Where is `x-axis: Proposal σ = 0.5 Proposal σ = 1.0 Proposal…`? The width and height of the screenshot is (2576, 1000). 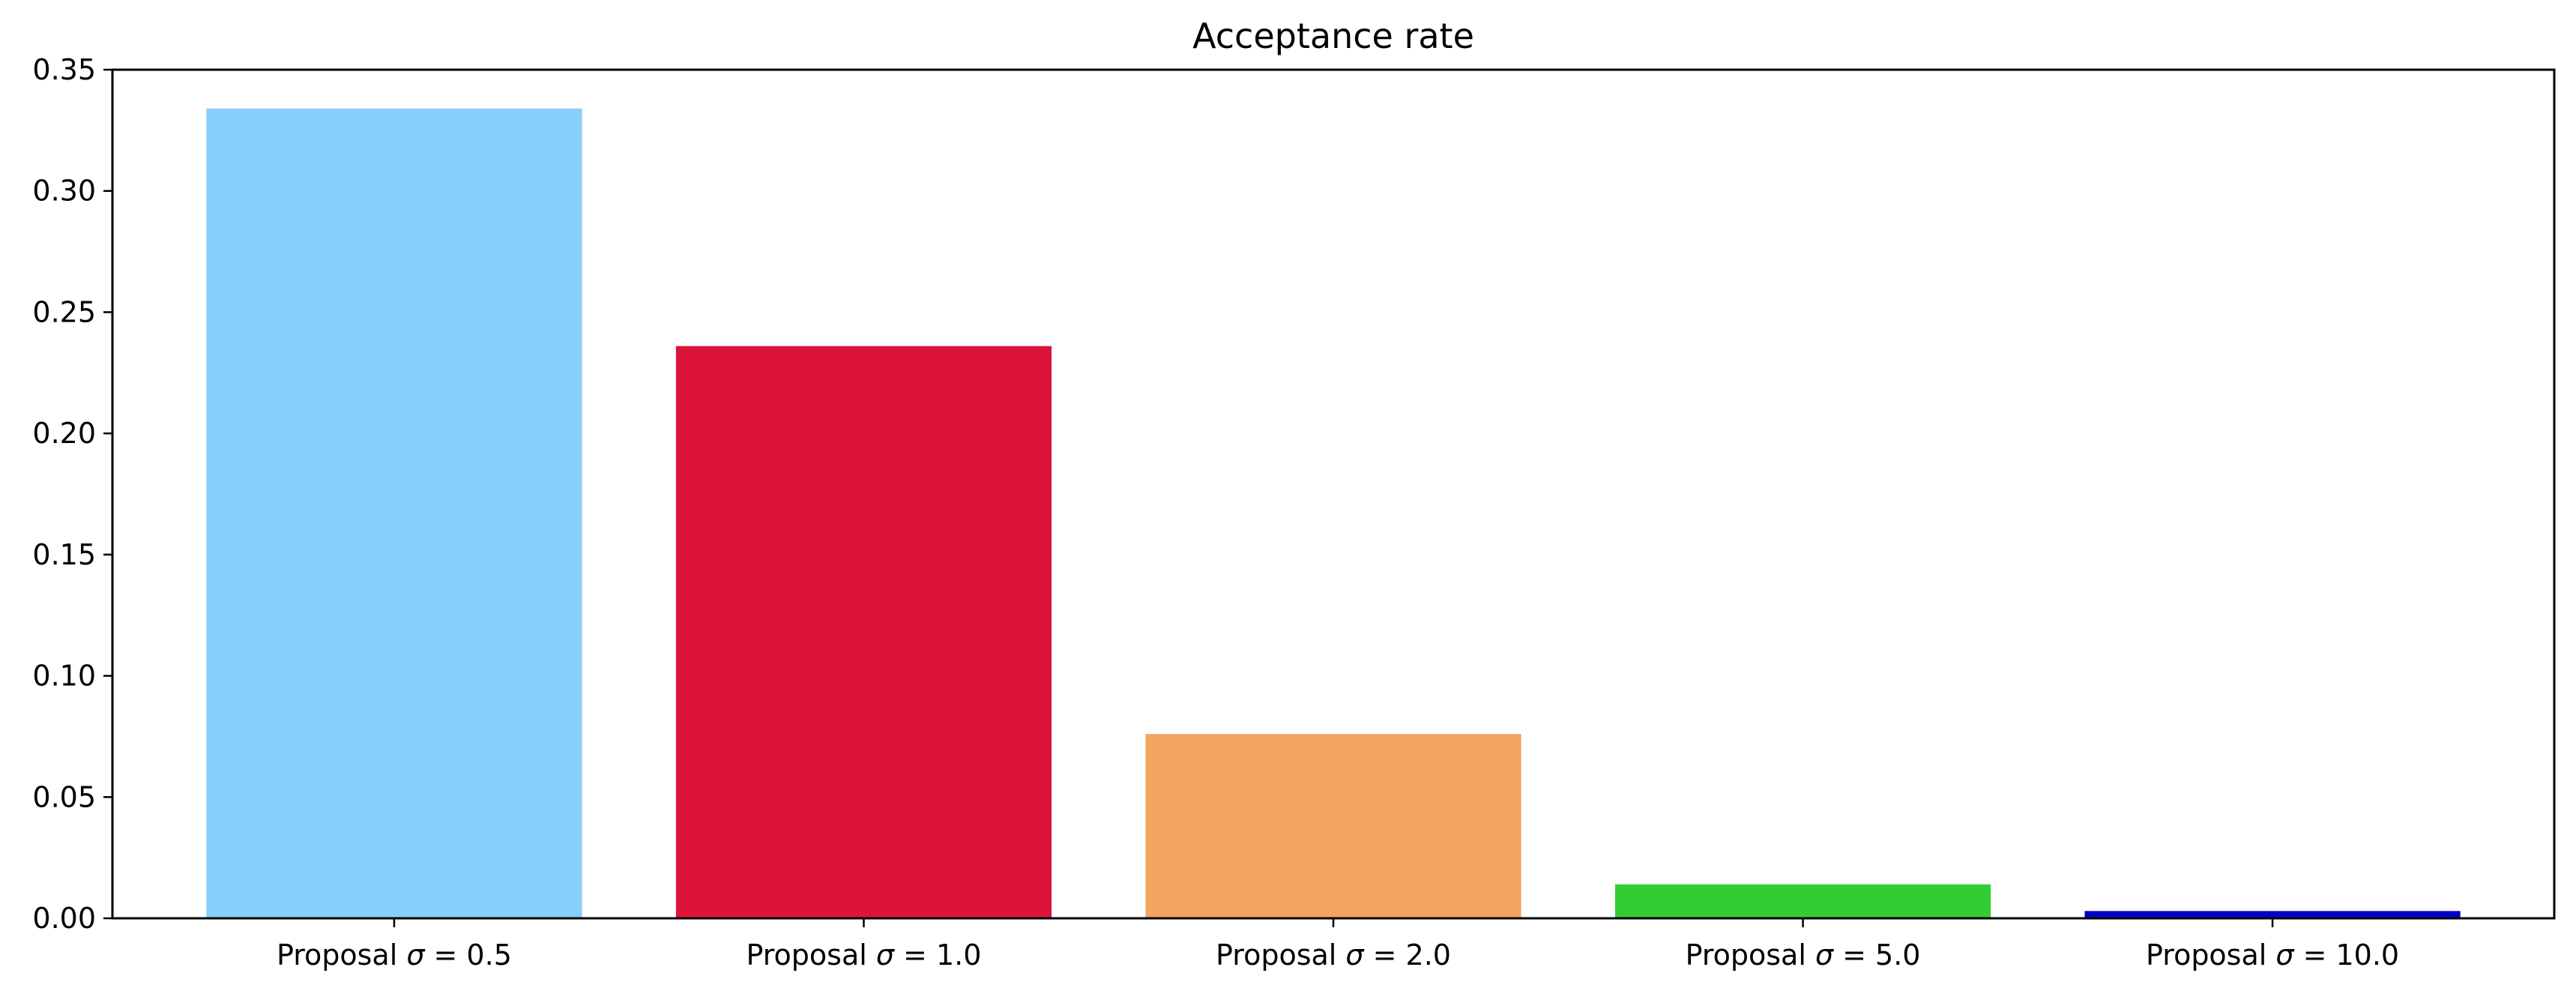
x-axis: Proposal σ = 0.5 Proposal σ = 1.0 Proposal… is located at coordinates (1338, 945).